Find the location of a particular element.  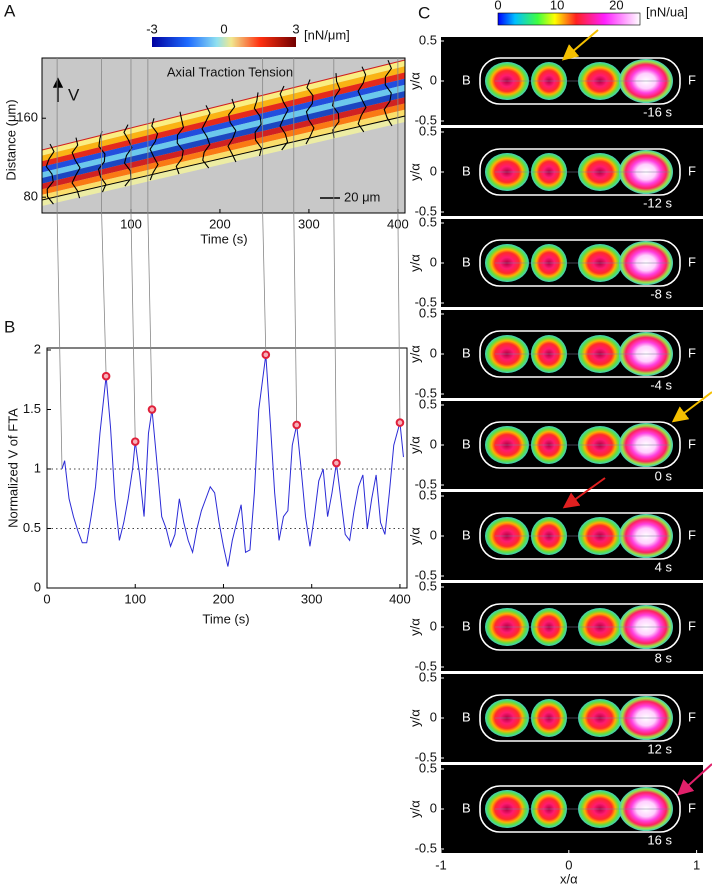

colorbar-unit: [nN/μm] is located at coordinates (327, 34).